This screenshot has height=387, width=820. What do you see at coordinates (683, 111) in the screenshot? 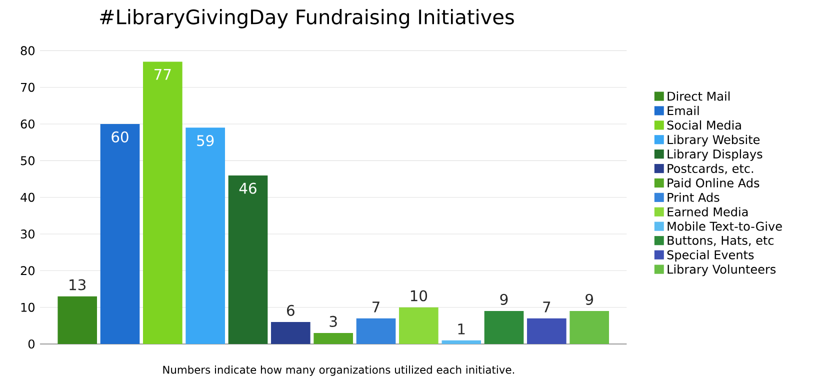
I see `legend-label: Email` at bounding box center [683, 111].